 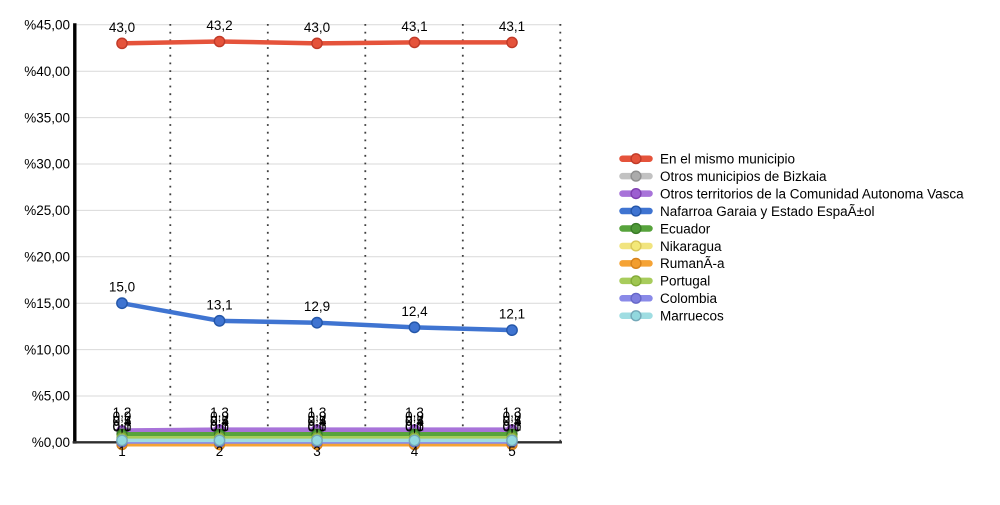 What do you see at coordinates (743, 176) in the screenshot?
I see `svg-text: Otros municipios de Bizkaia` at bounding box center [743, 176].